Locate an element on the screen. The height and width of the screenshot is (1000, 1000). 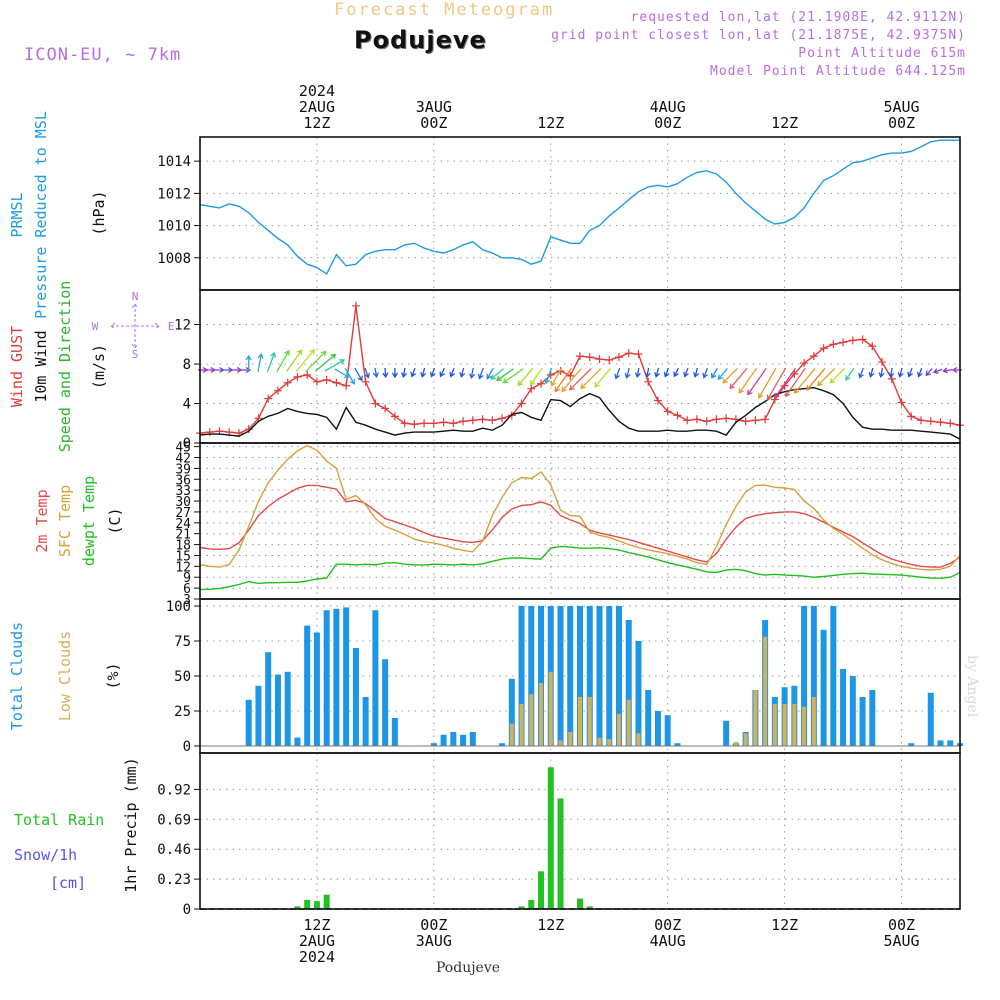
panel-label-pressure-2: (hPa) is located at coordinates (99, 212).